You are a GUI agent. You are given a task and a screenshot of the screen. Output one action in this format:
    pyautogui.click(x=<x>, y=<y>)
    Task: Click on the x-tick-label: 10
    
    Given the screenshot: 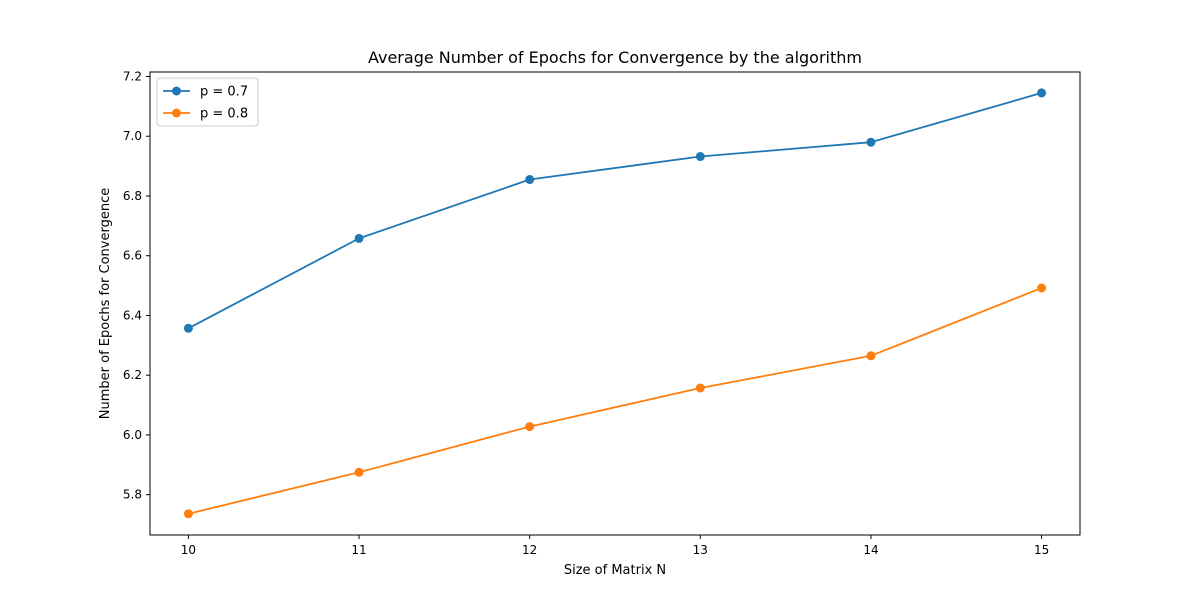 What is the action you would take?
    pyautogui.click(x=188, y=550)
    